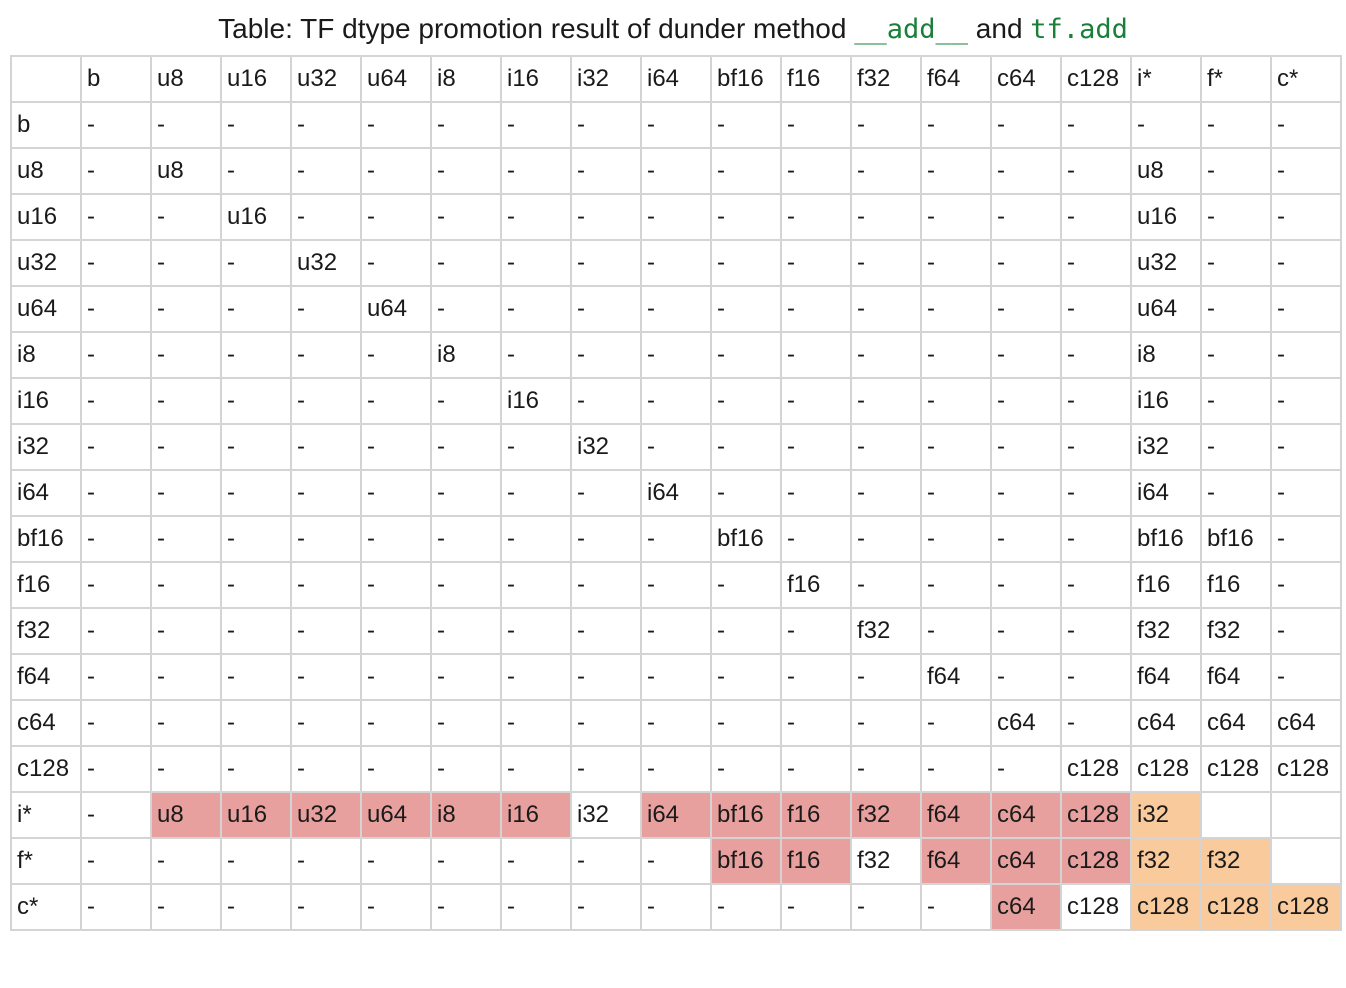  I want to click on table-cell: bf16, so click(746, 815).